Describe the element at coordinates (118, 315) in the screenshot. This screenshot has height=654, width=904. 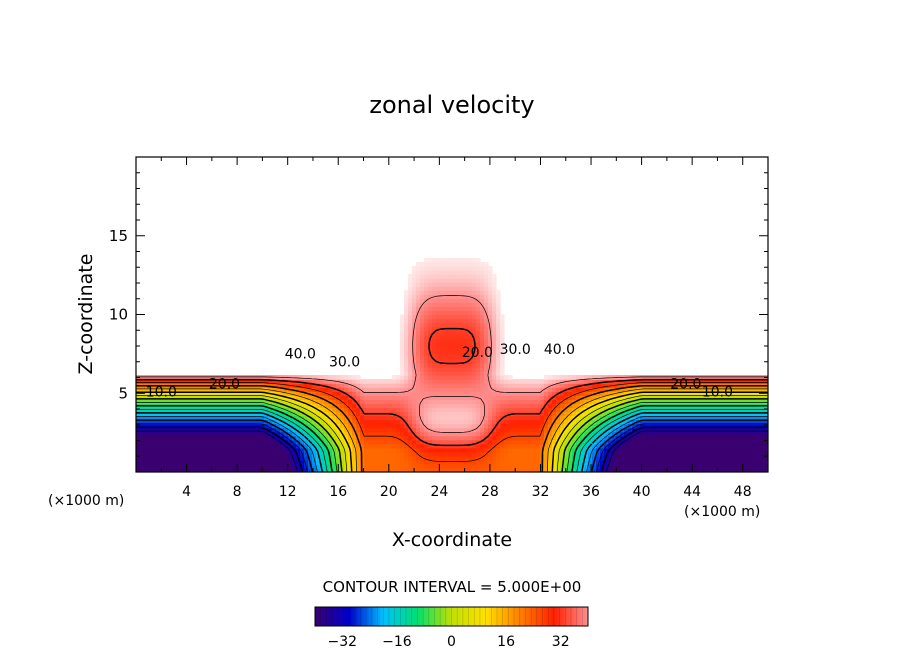
I see `y-tick-label: 10` at that location.